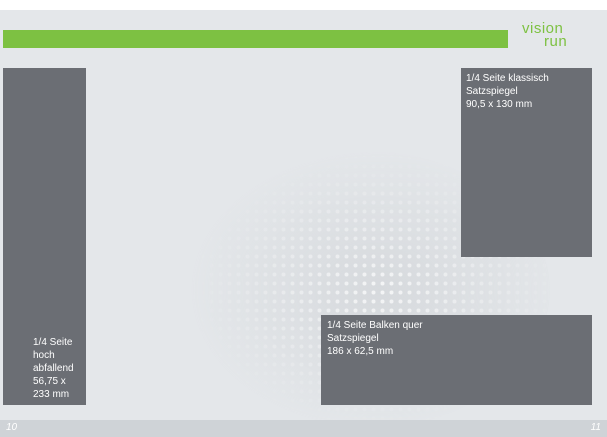 Image resolution: width=607 pixels, height=437 pixels. I want to click on page-number: 10, so click(12, 427).